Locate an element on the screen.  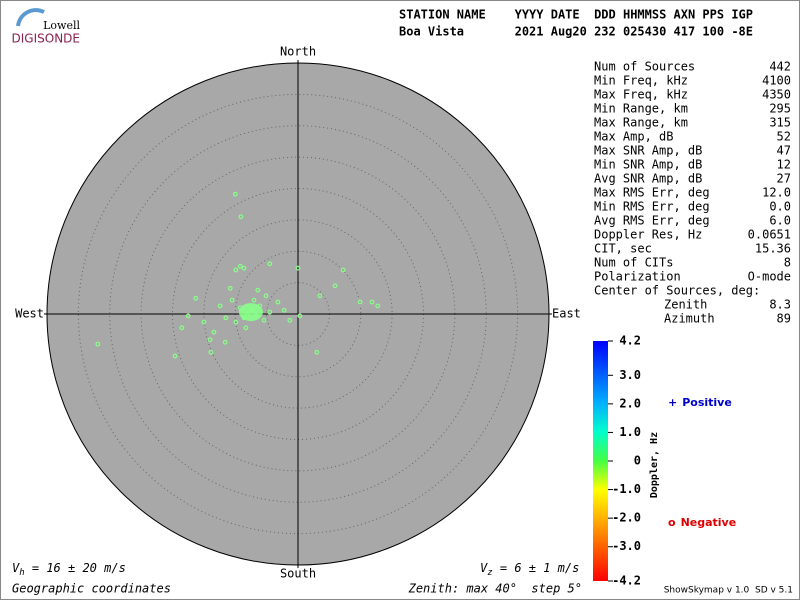
stat-label: Max RMS Err, deg is located at coordinates (652, 193).